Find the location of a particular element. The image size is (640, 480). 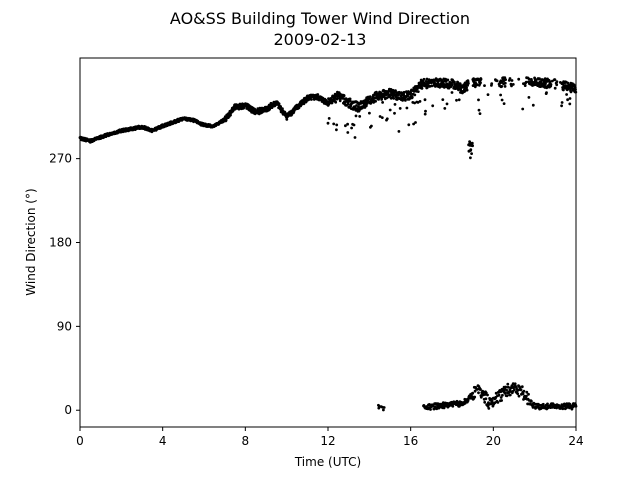

x-tick-label: 12 is located at coordinates (327, 441).